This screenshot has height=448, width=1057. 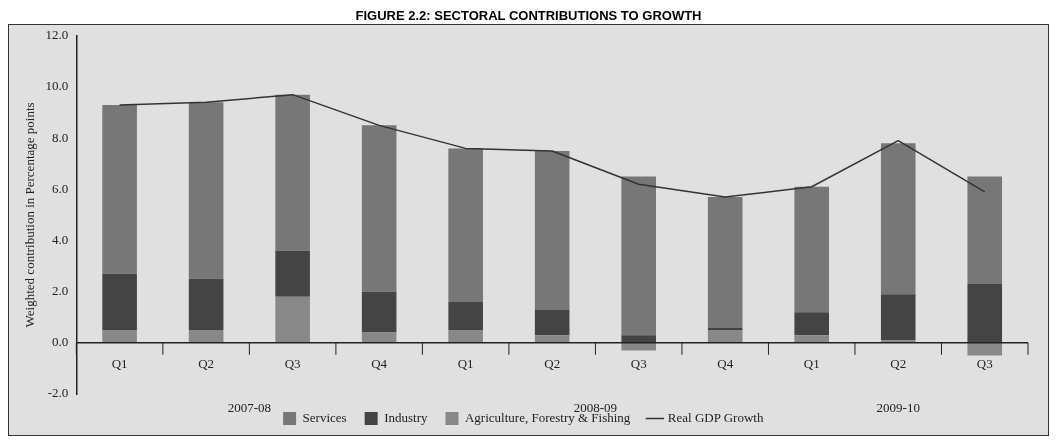 I want to click on y-tick-label: 6.0, so click(x=60, y=188).